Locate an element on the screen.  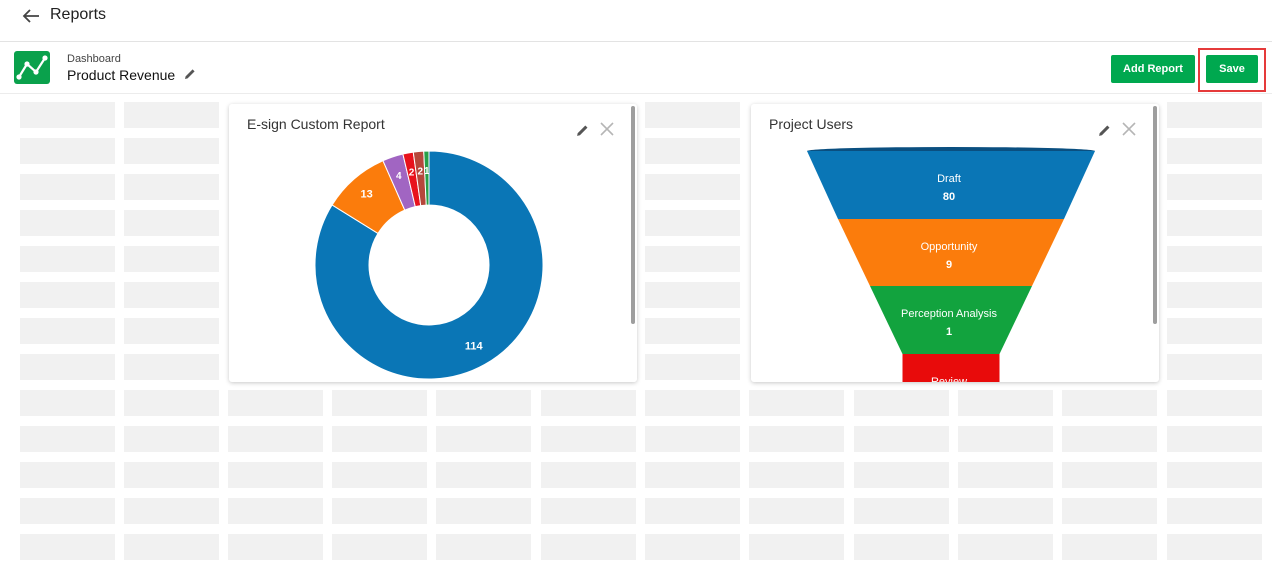
funnel-stage-value: 1 is located at coordinates (949, 332).